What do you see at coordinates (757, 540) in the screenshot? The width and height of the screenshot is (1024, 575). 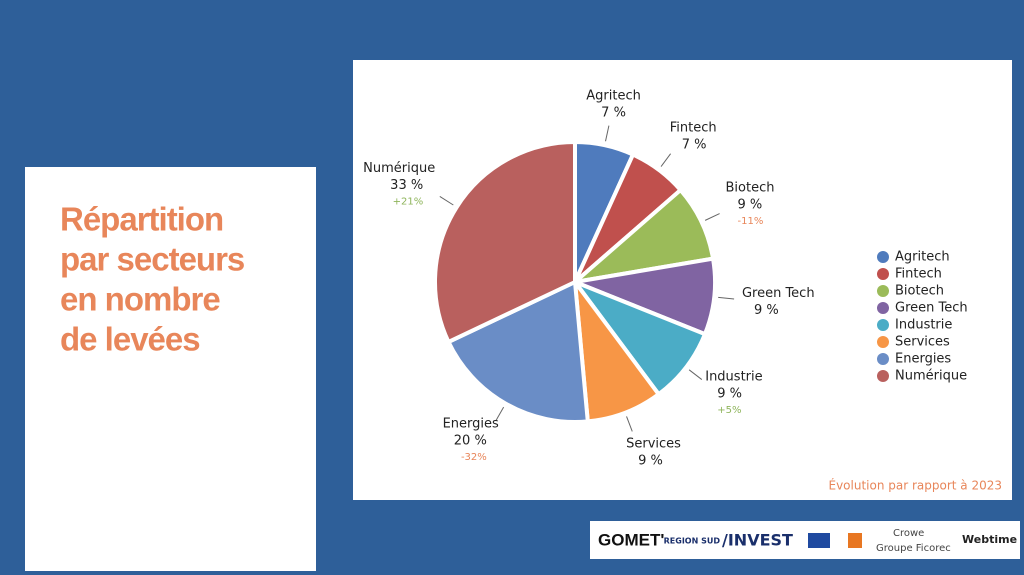 I see `logo: /INVEST` at bounding box center [757, 540].